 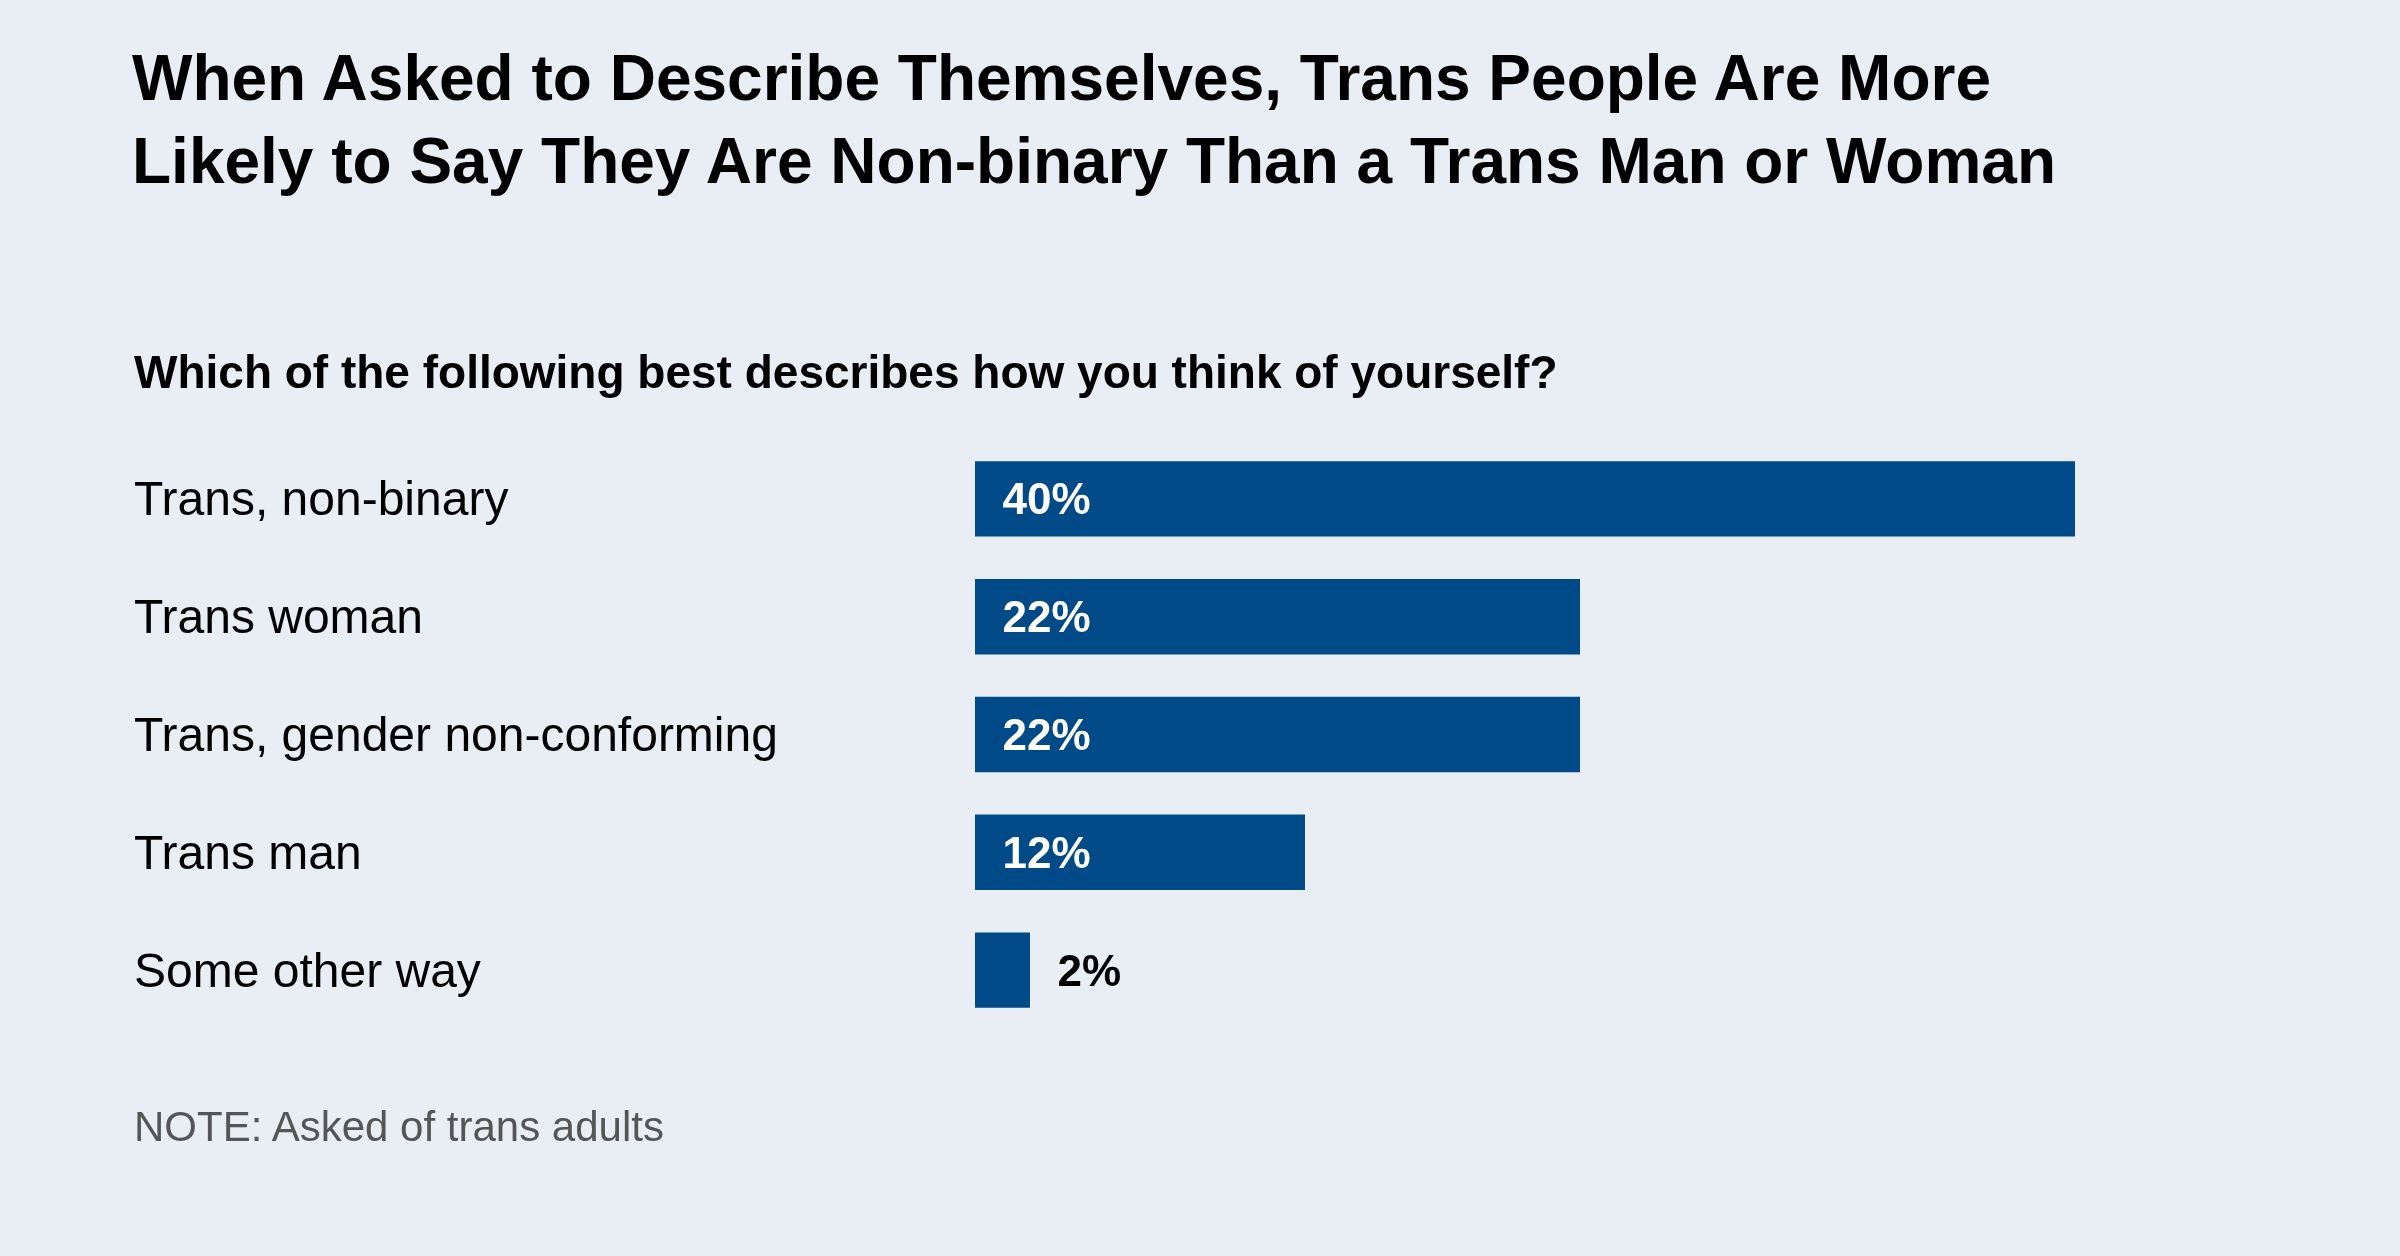 What do you see at coordinates (248, 852) in the screenshot?
I see `y-tick-label: Trans man` at bounding box center [248, 852].